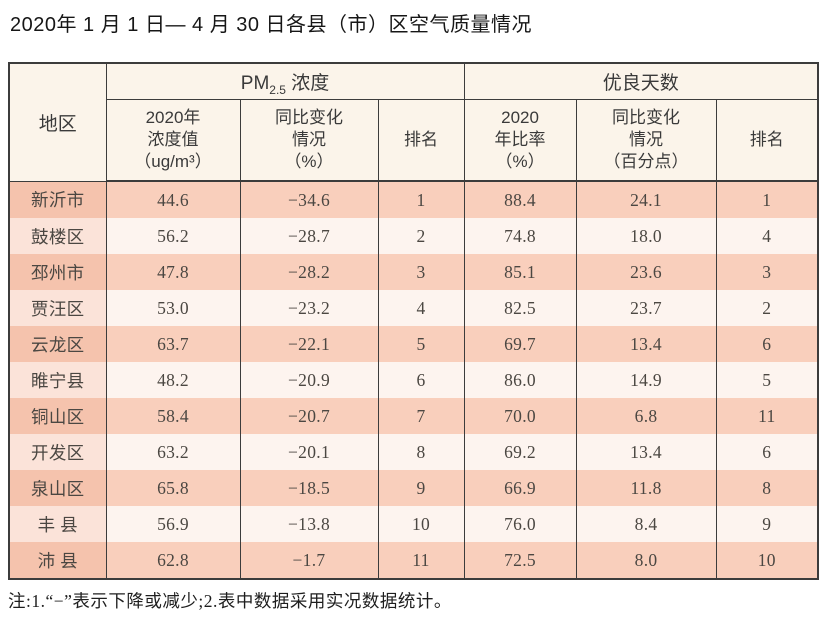 The image size is (825, 620). I want to click on value-cell: −18.5, so click(308, 488).